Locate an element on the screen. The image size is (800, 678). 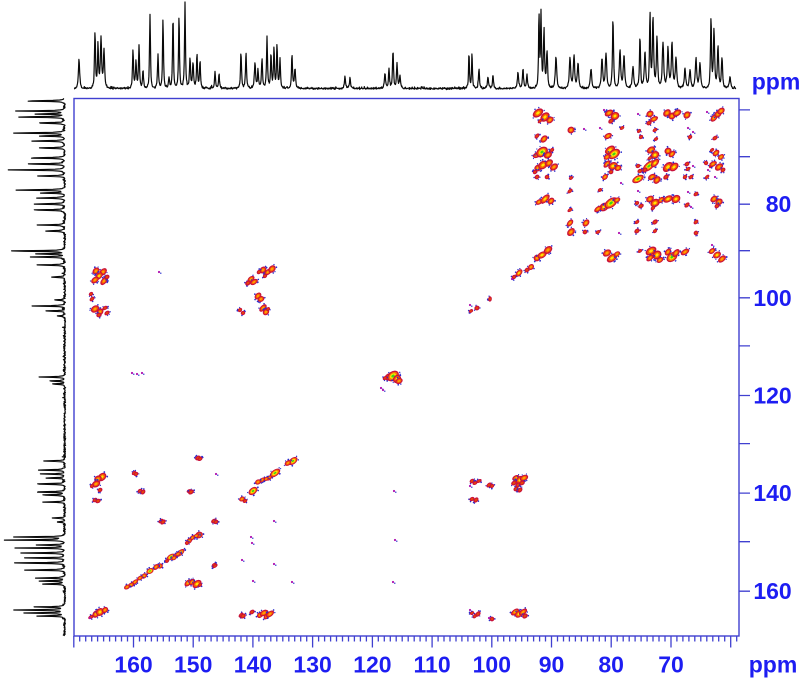
svg-text: 150 is located at coordinates (193, 665).